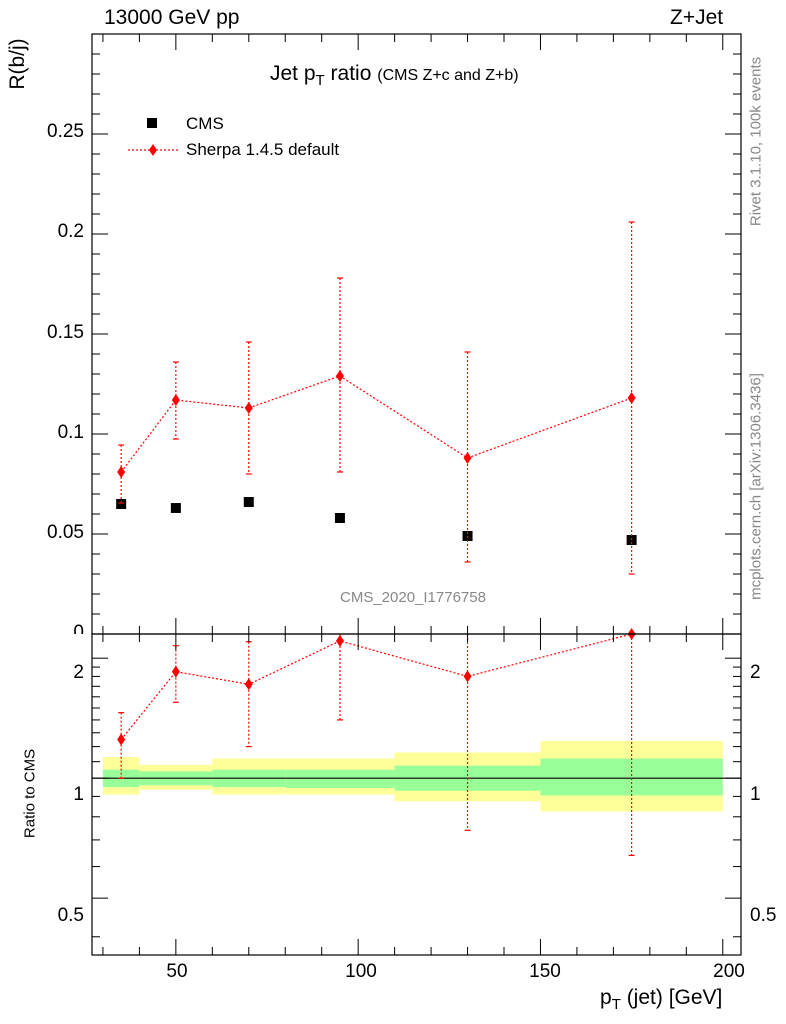  I want to click on ratio-panel-marks, so click(376, 742).